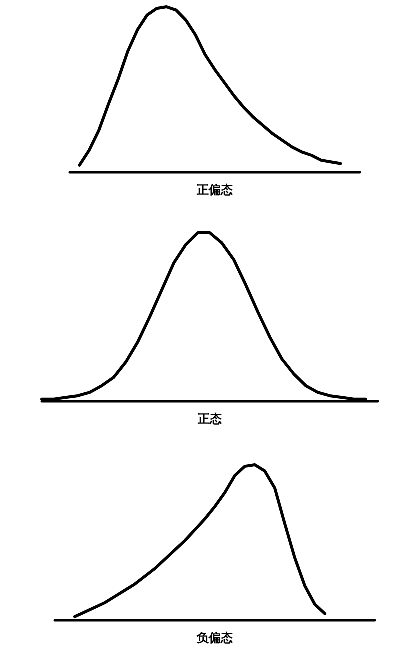 This screenshot has width=412, height=649. Describe the element at coordinates (215, 190) in the screenshot. I see `x-axis-title: 正偏态` at that location.